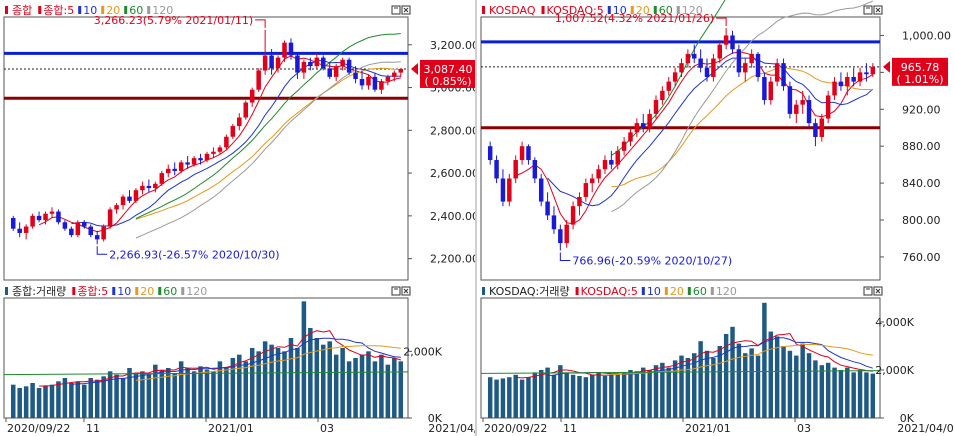  What do you see at coordinates (453, 259) in the screenshot?
I see `price-axis-label: 2,200.00` at bounding box center [453, 259].